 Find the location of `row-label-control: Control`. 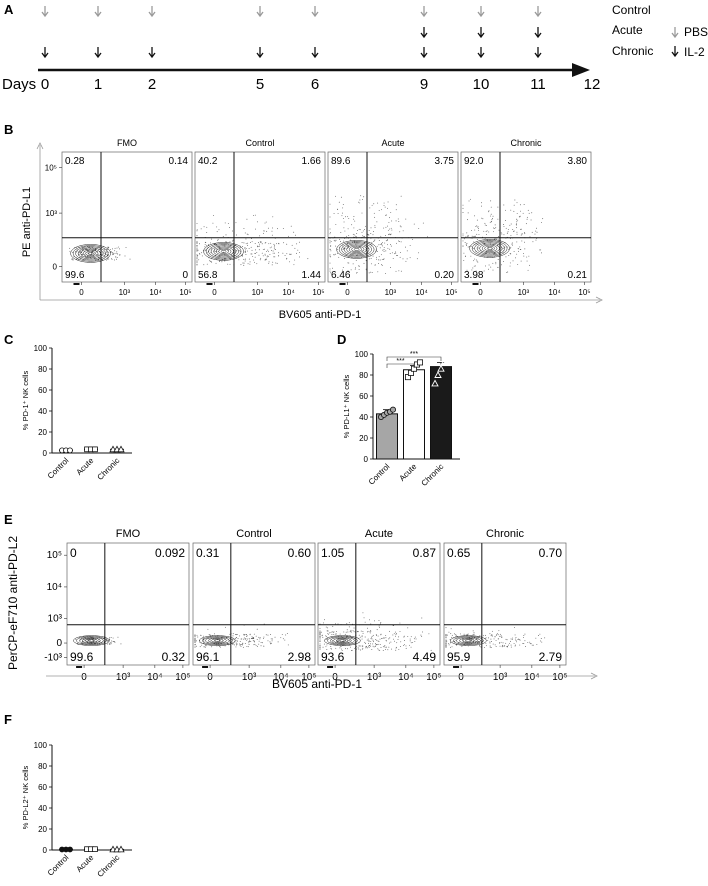

row-label-control: Control is located at coordinates (631, 10).